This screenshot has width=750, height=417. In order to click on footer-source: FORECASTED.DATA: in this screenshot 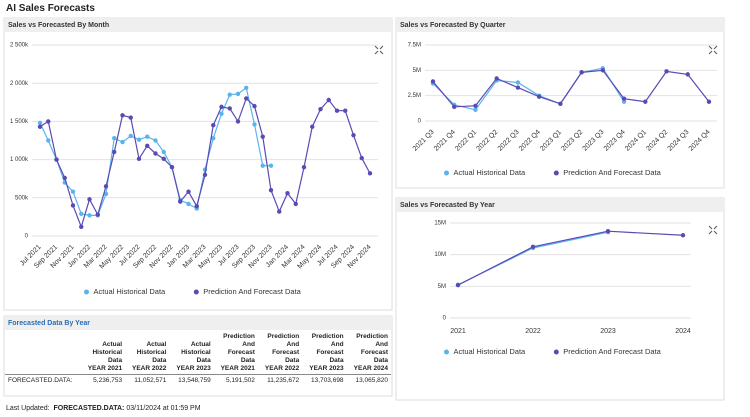, I will do `click(89, 408)`.